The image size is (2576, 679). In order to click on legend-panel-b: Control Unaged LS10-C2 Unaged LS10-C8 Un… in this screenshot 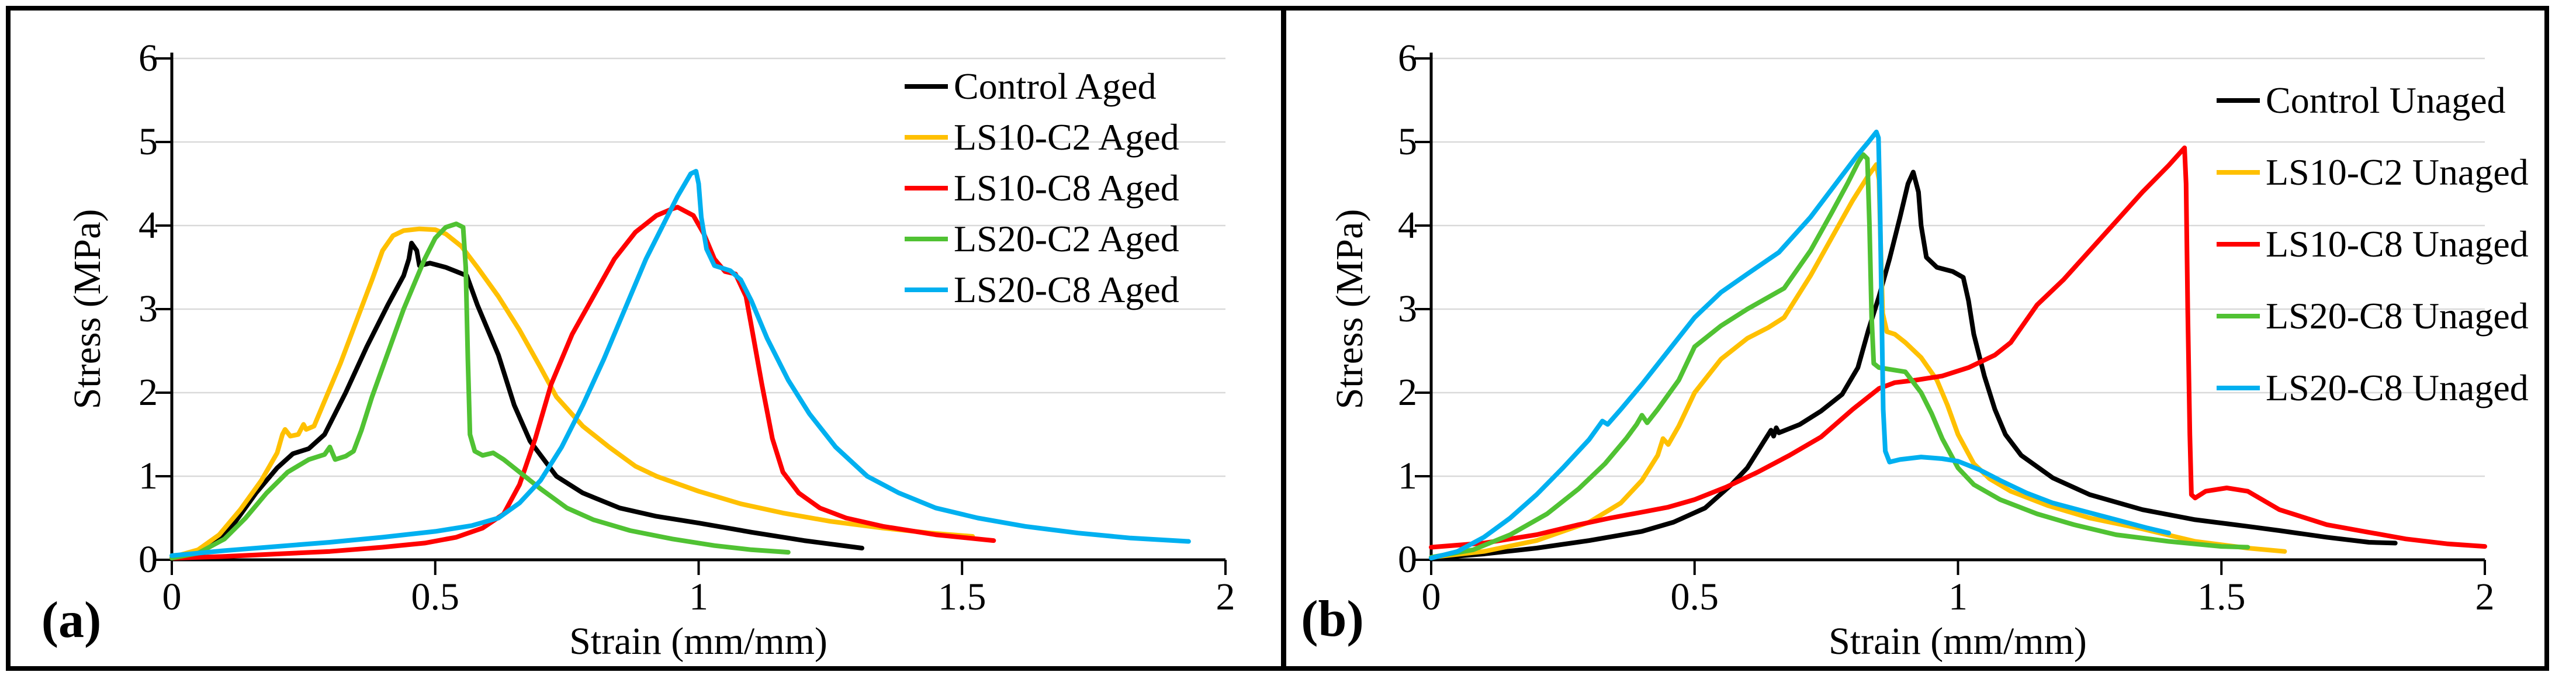, I will do `click(2373, 244)`.